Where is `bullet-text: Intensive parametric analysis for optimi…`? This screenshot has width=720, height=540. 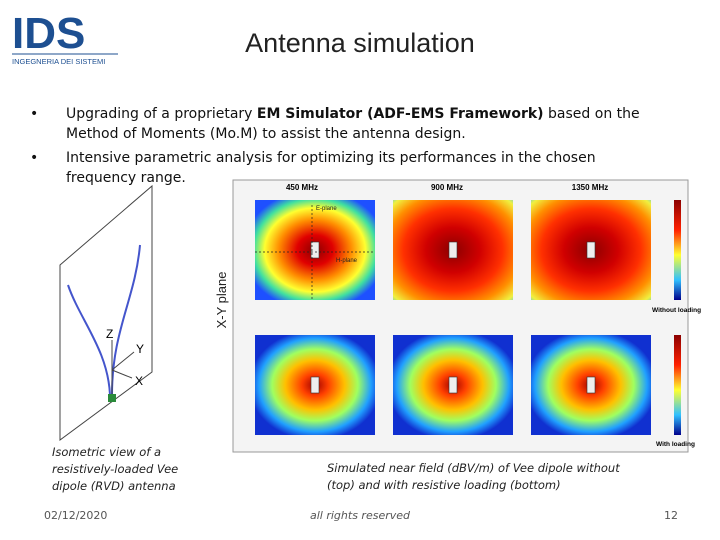
bullet-text: Intensive parametric analysis for optimi… is located at coordinates (331, 168).